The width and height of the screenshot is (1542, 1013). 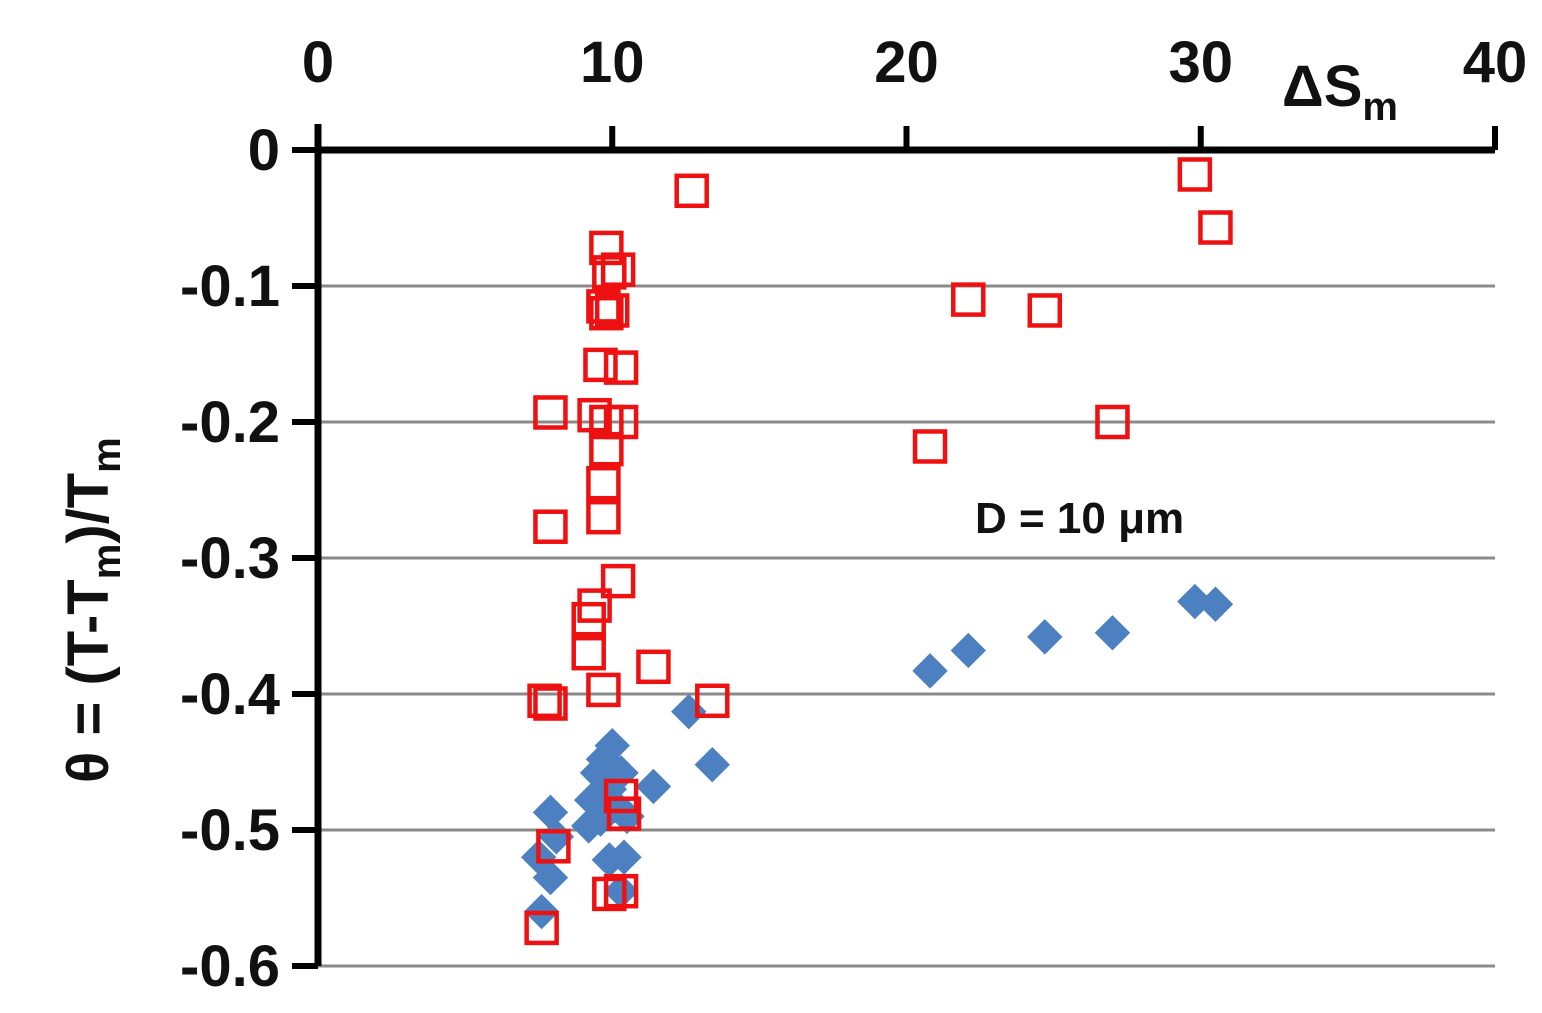 What do you see at coordinates (906, 62) in the screenshot?
I see `x-tick-label: 20` at bounding box center [906, 62].